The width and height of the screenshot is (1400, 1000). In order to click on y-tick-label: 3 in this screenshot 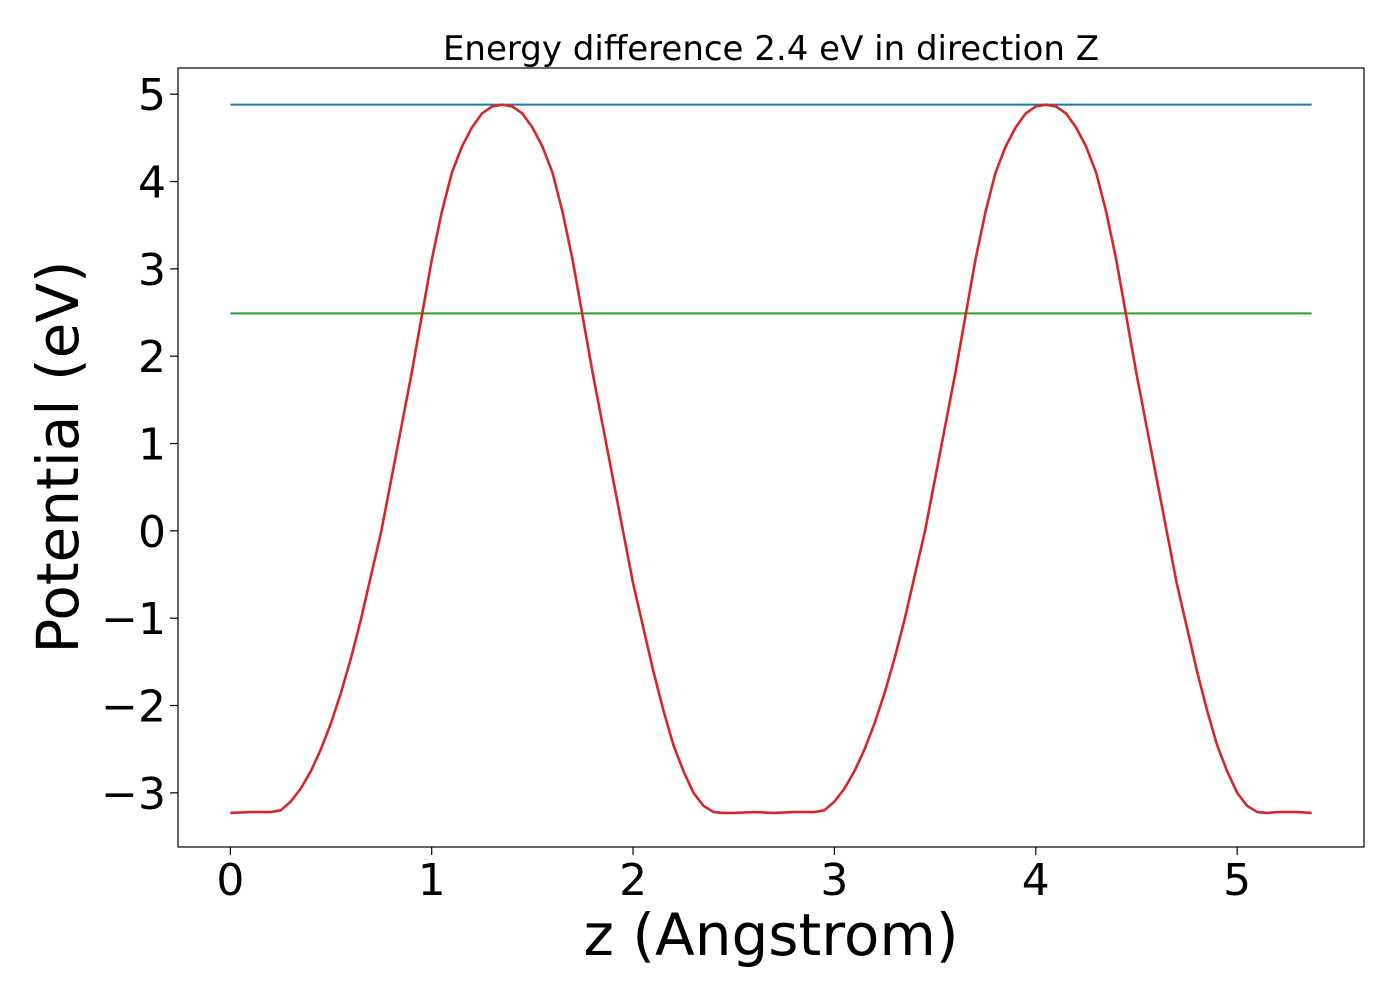, I will do `click(152, 270)`.